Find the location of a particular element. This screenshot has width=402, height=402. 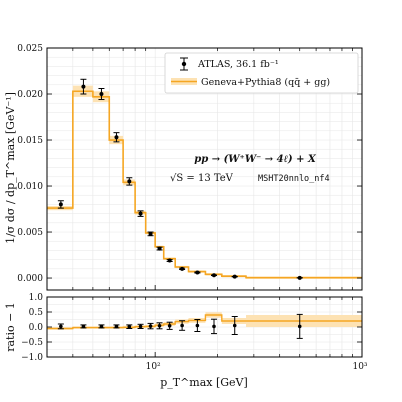

ratio-y-tick-label: 0.5 is located at coordinates (36, 313).